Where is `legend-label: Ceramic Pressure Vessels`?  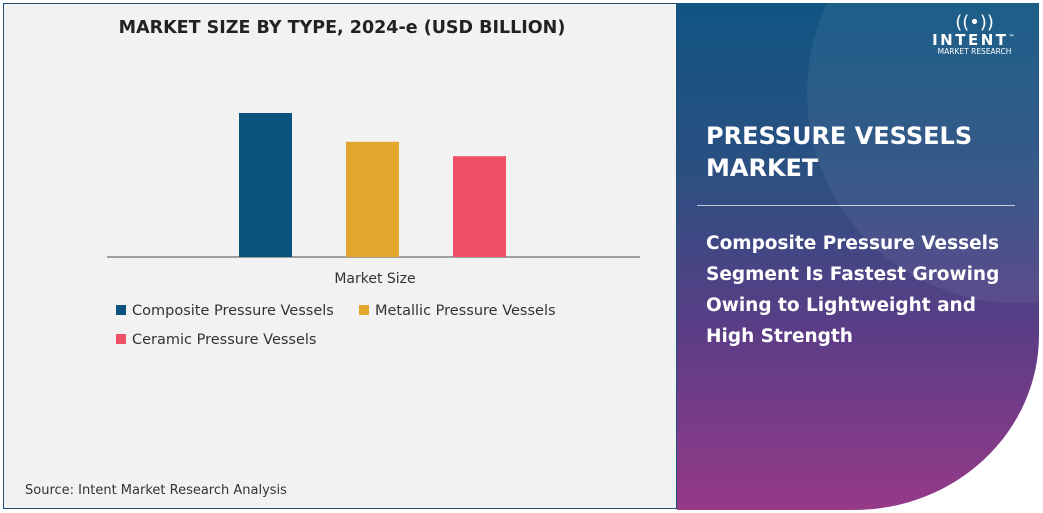 legend-label: Ceramic Pressure Vessels is located at coordinates (224, 340).